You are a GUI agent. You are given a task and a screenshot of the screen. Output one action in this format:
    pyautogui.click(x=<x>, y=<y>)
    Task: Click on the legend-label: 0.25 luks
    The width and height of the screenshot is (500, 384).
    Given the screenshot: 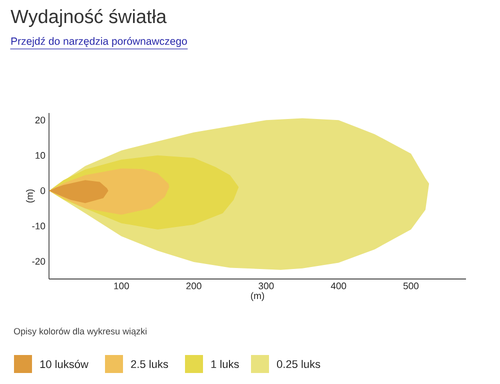 What is the action you would take?
    pyautogui.click(x=298, y=364)
    